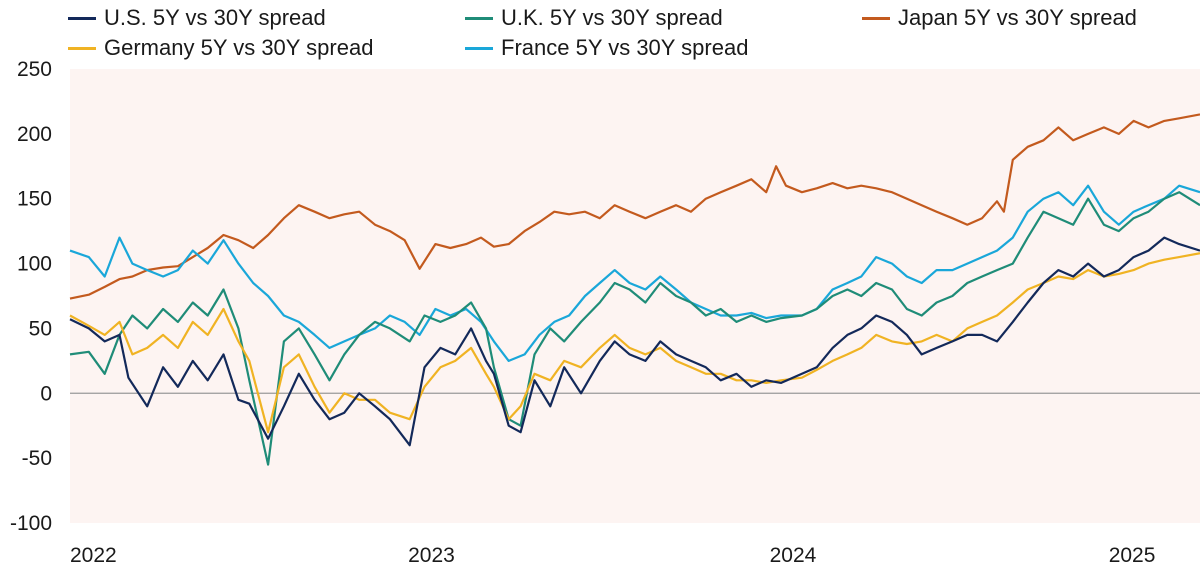 Image resolution: width=1200 pixels, height=580 pixels. What do you see at coordinates (1132, 555) in the screenshot?
I see `x-tick-label: 2025` at bounding box center [1132, 555].